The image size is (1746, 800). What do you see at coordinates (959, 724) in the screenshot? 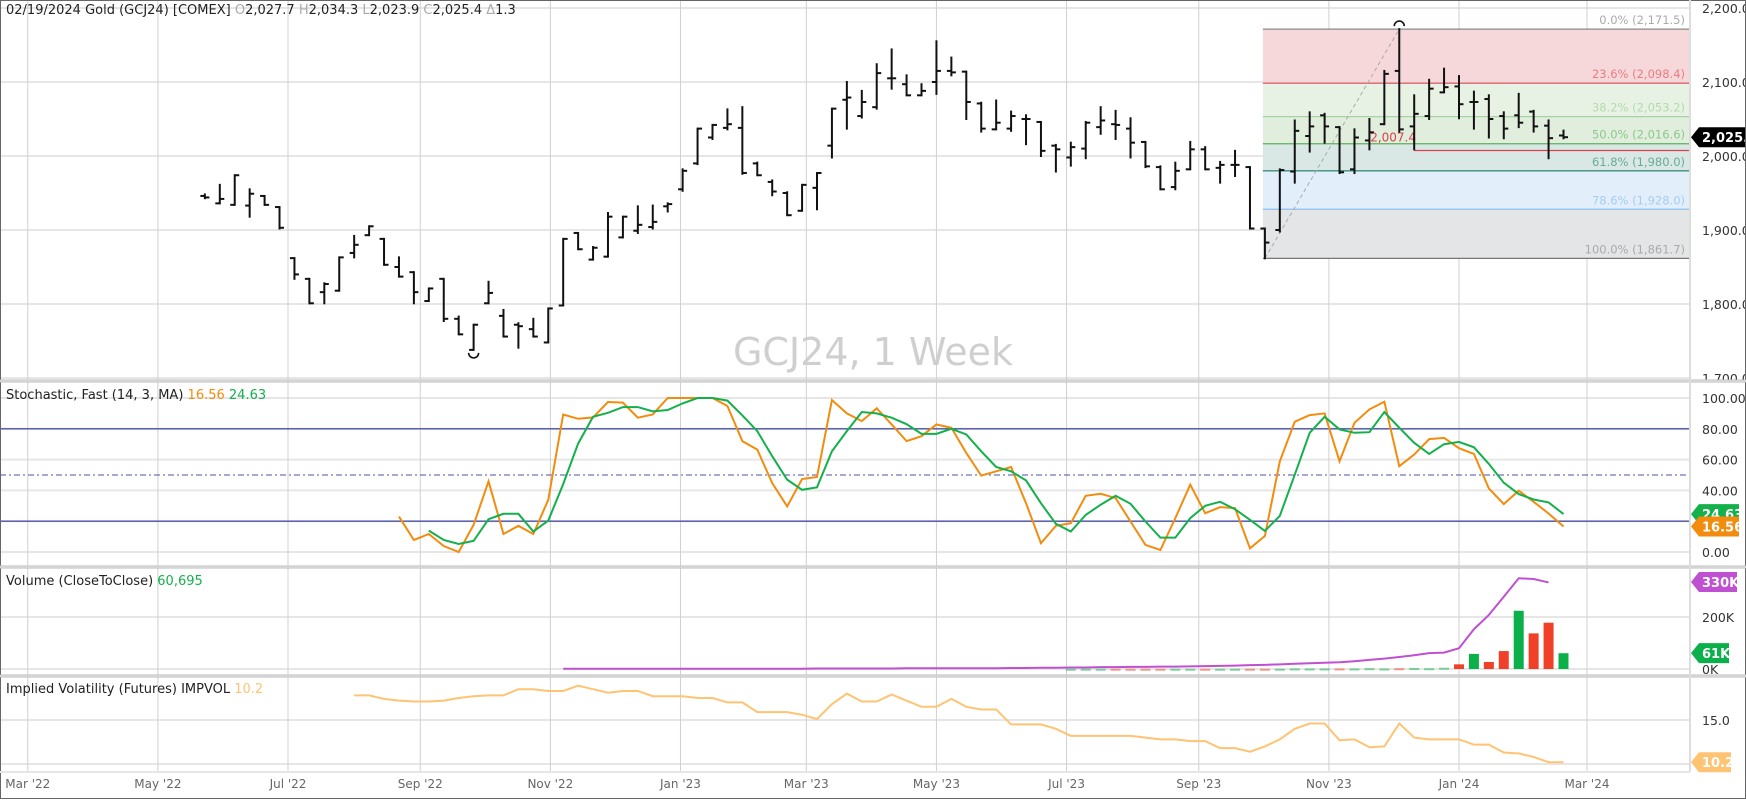
I see `implied-volatility-pane` at bounding box center [959, 724].